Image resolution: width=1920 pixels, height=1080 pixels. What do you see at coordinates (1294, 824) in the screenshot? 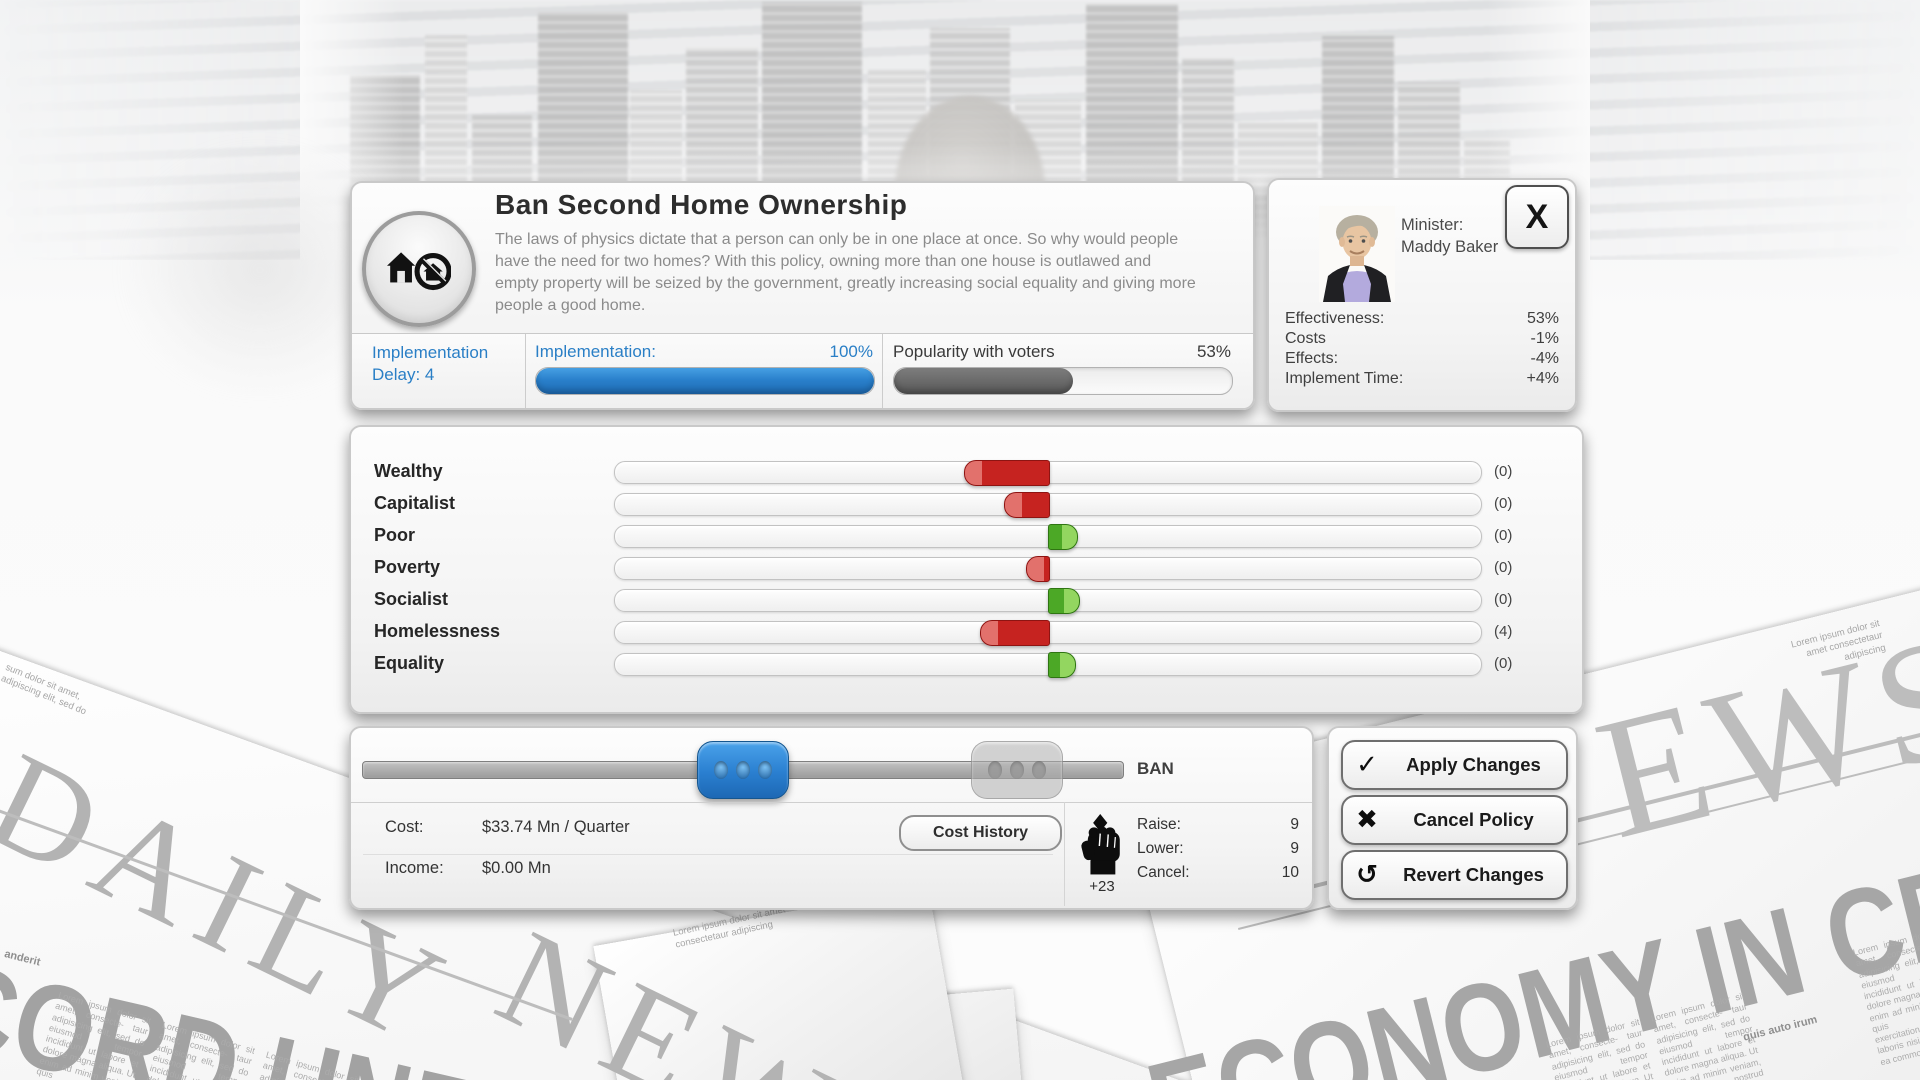
I see `capital-value: 9` at bounding box center [1294, 824].